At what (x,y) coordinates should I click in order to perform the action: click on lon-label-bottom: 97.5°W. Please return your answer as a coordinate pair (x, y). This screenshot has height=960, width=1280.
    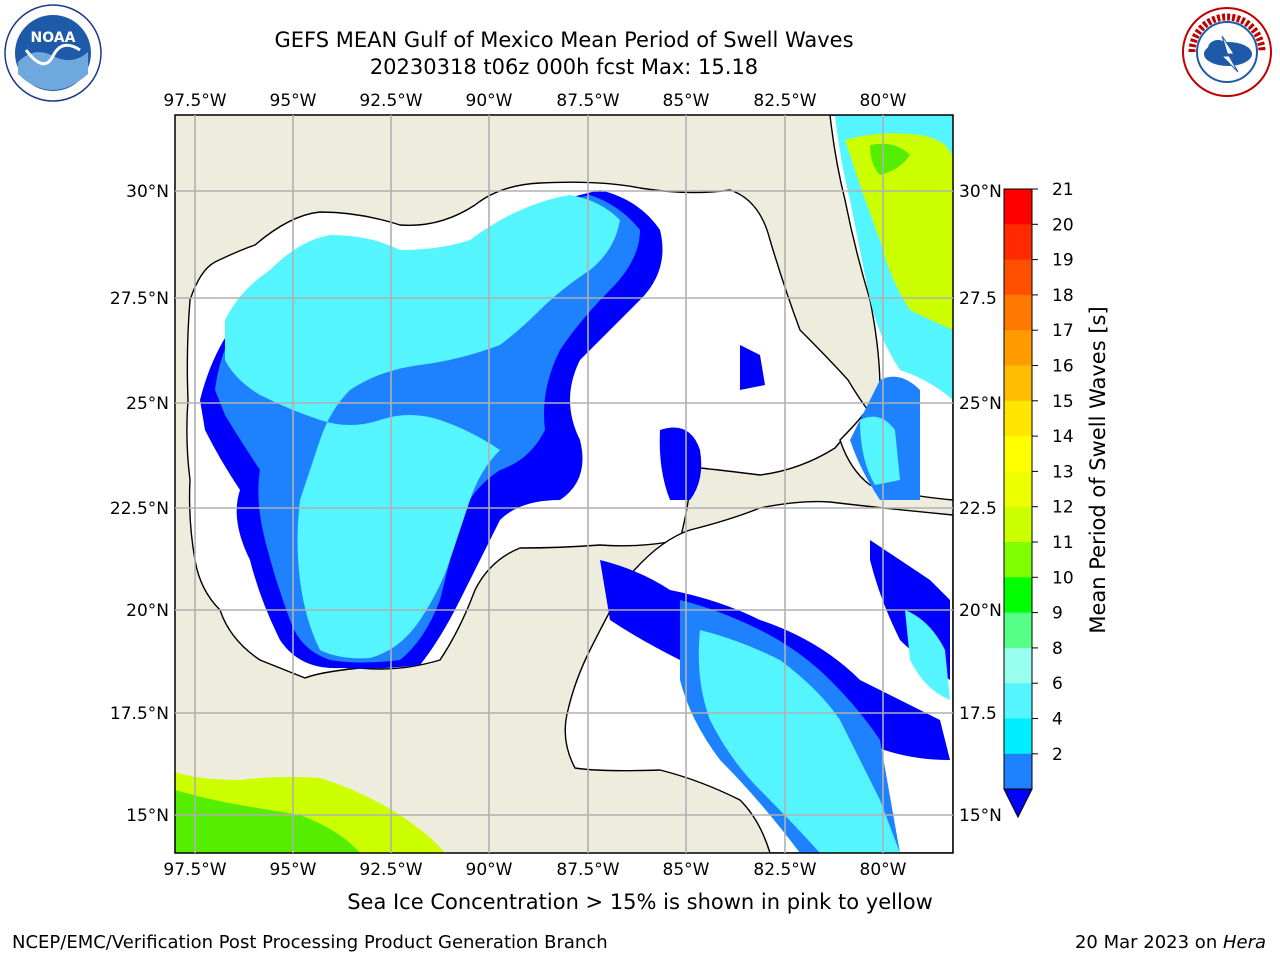
    Looking at the image, I should click on (194, 870).